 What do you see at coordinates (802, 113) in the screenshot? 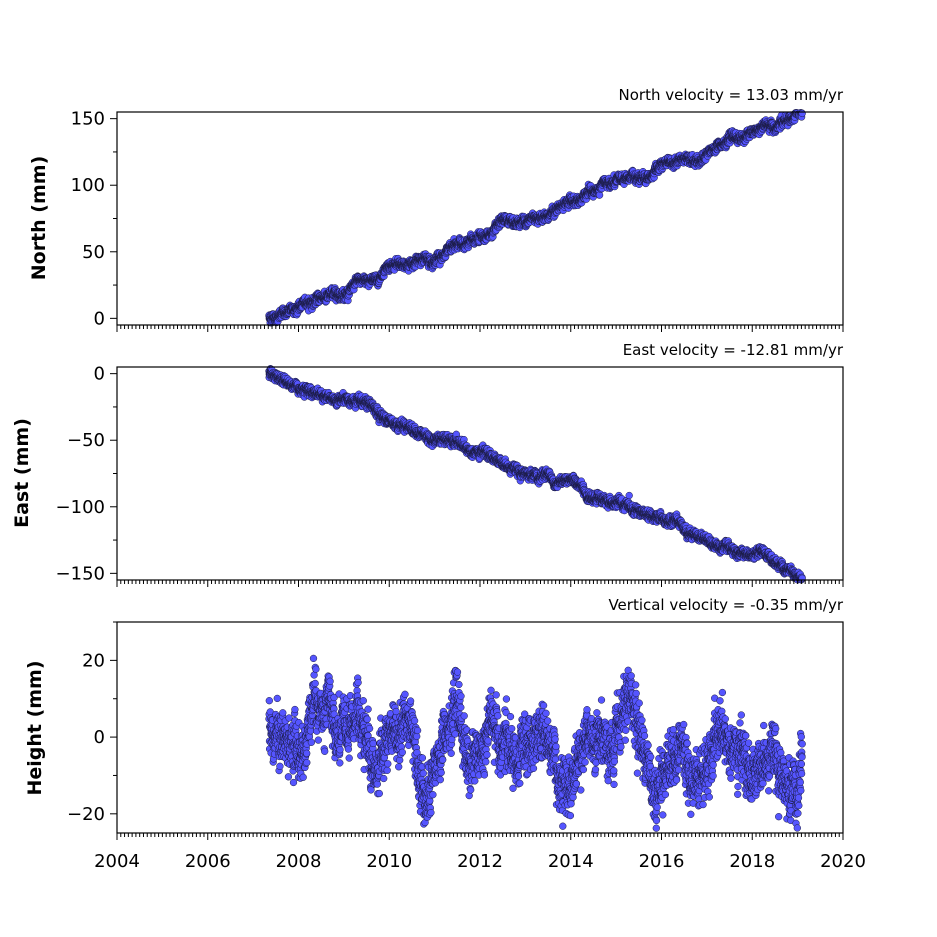
I see `north-data-point` at bounding box center [802, 113].